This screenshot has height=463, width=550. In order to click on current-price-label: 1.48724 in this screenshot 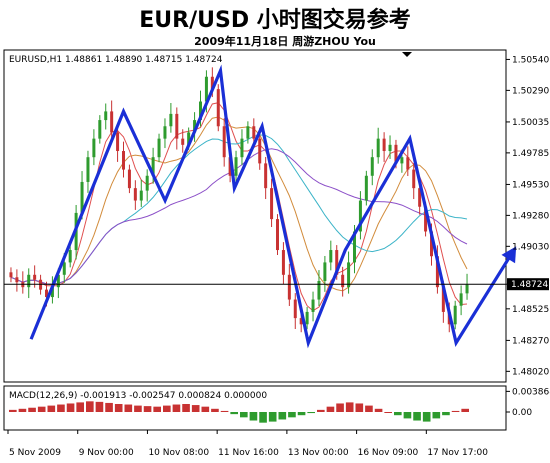, I will do `click(529, 285)`.